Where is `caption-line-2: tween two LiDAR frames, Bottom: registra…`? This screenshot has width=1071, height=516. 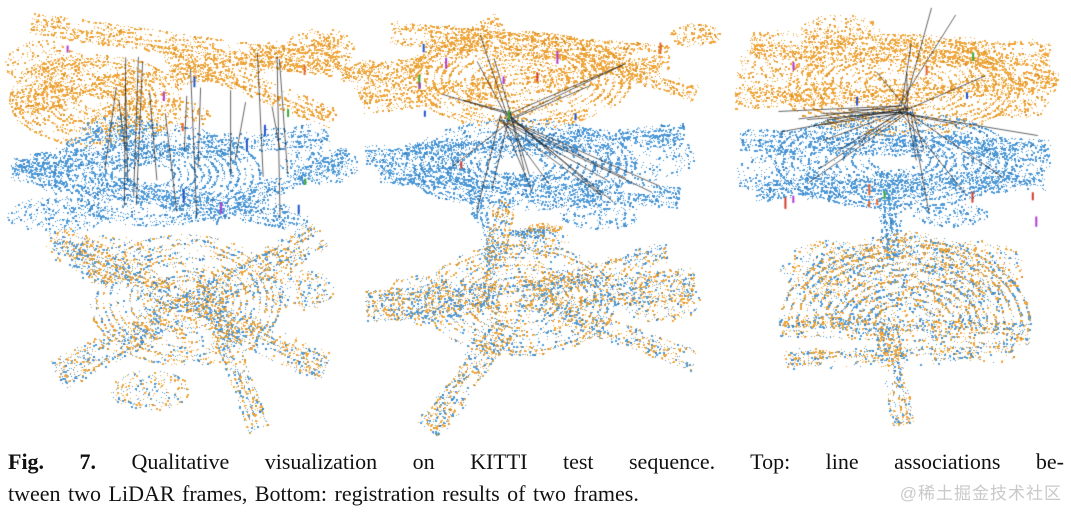 caption-line-2: tween two LiDAR frames, Bottom: registra… is located at coordinates (536, 494).